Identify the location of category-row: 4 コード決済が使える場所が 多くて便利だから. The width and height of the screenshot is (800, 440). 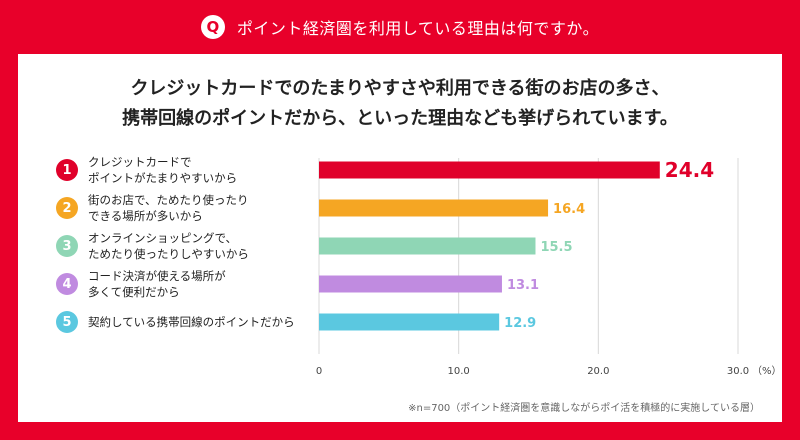
(141, 284).